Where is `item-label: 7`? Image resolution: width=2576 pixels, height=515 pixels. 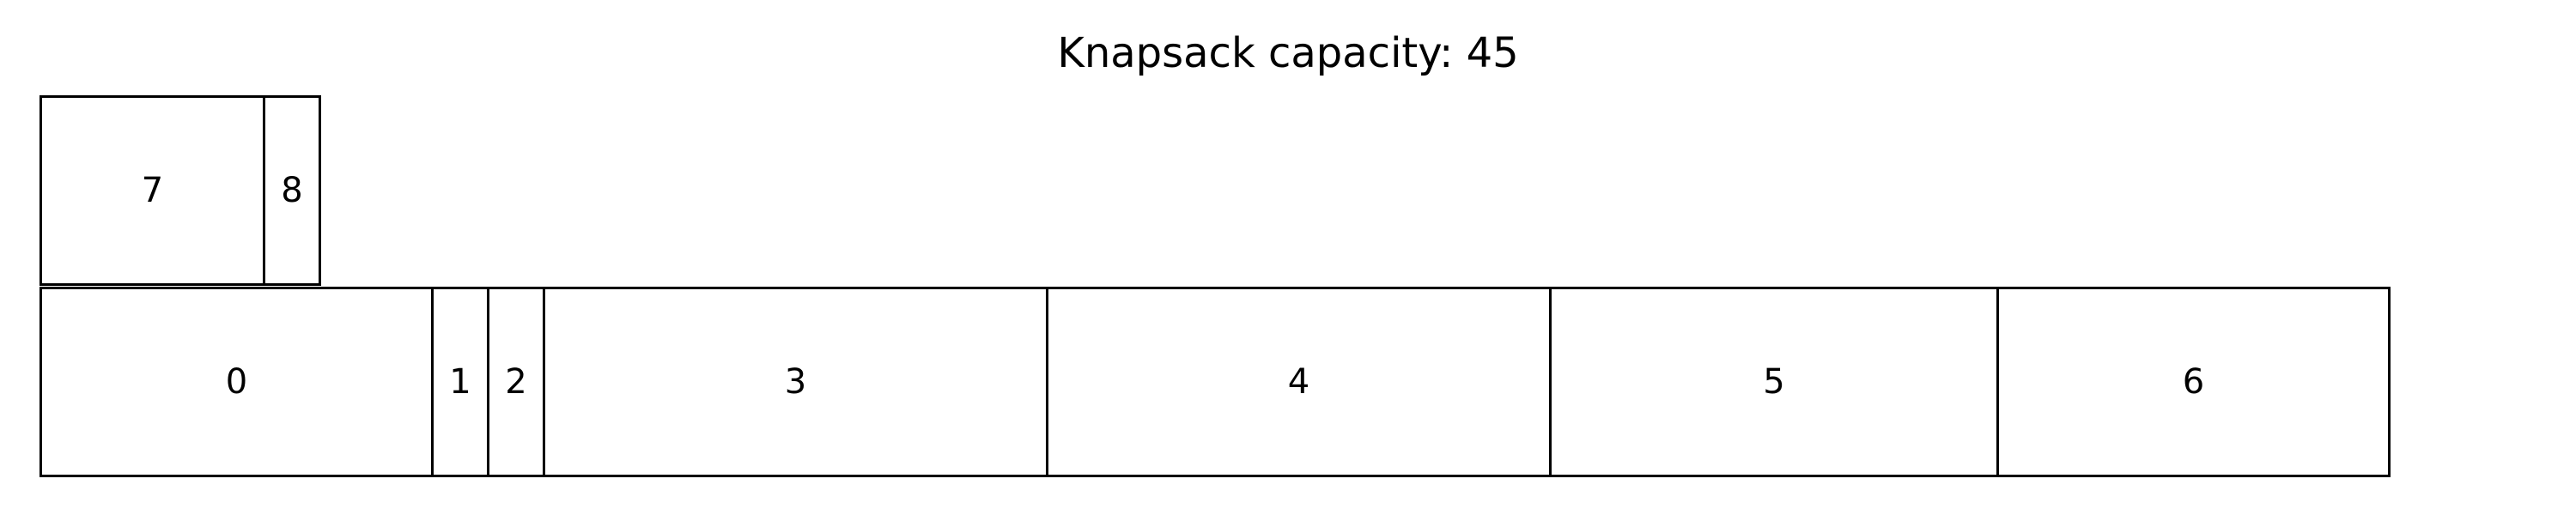 item-label: 7 is located at coordinates (153, 190).